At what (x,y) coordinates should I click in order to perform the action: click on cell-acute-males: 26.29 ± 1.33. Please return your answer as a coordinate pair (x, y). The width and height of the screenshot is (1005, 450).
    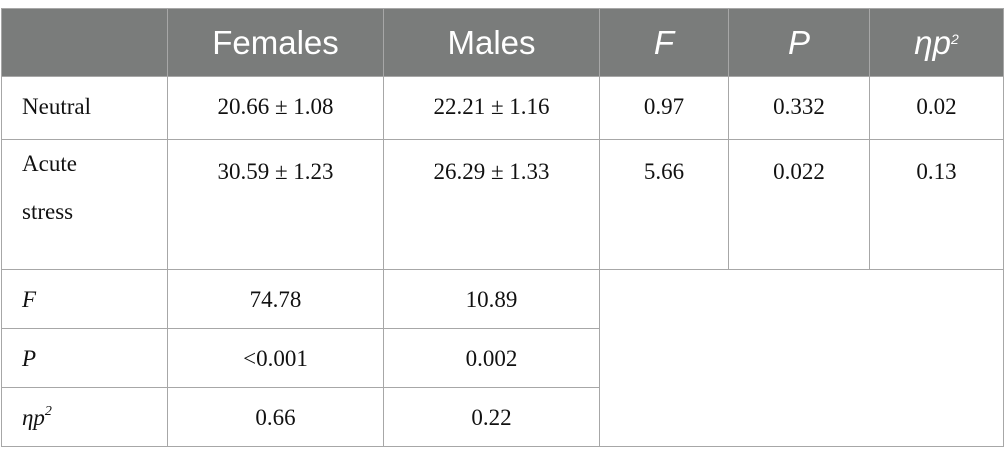
    Looking at the image, I should click on (491, 204).